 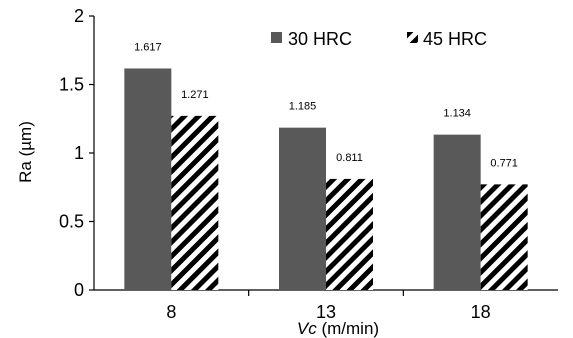 What do you see at coordinates (455, 39) in the screenshot?
I see `legend-label-45hrc: 45 HRC` at bounding box center [455, 39].